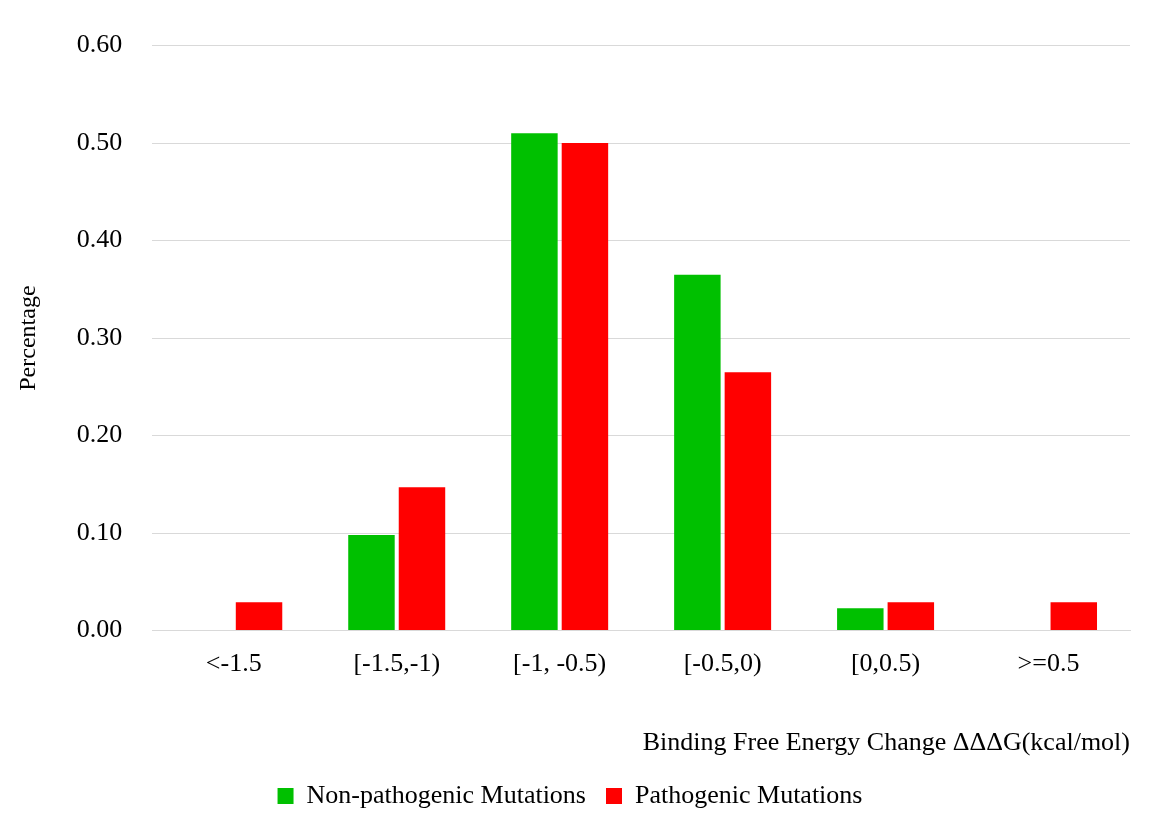  What do you see at coordinates (722, 663) in the screenshot?
I see `x-tick-label: [-0.5,0)` at bounding box center [722, 663].